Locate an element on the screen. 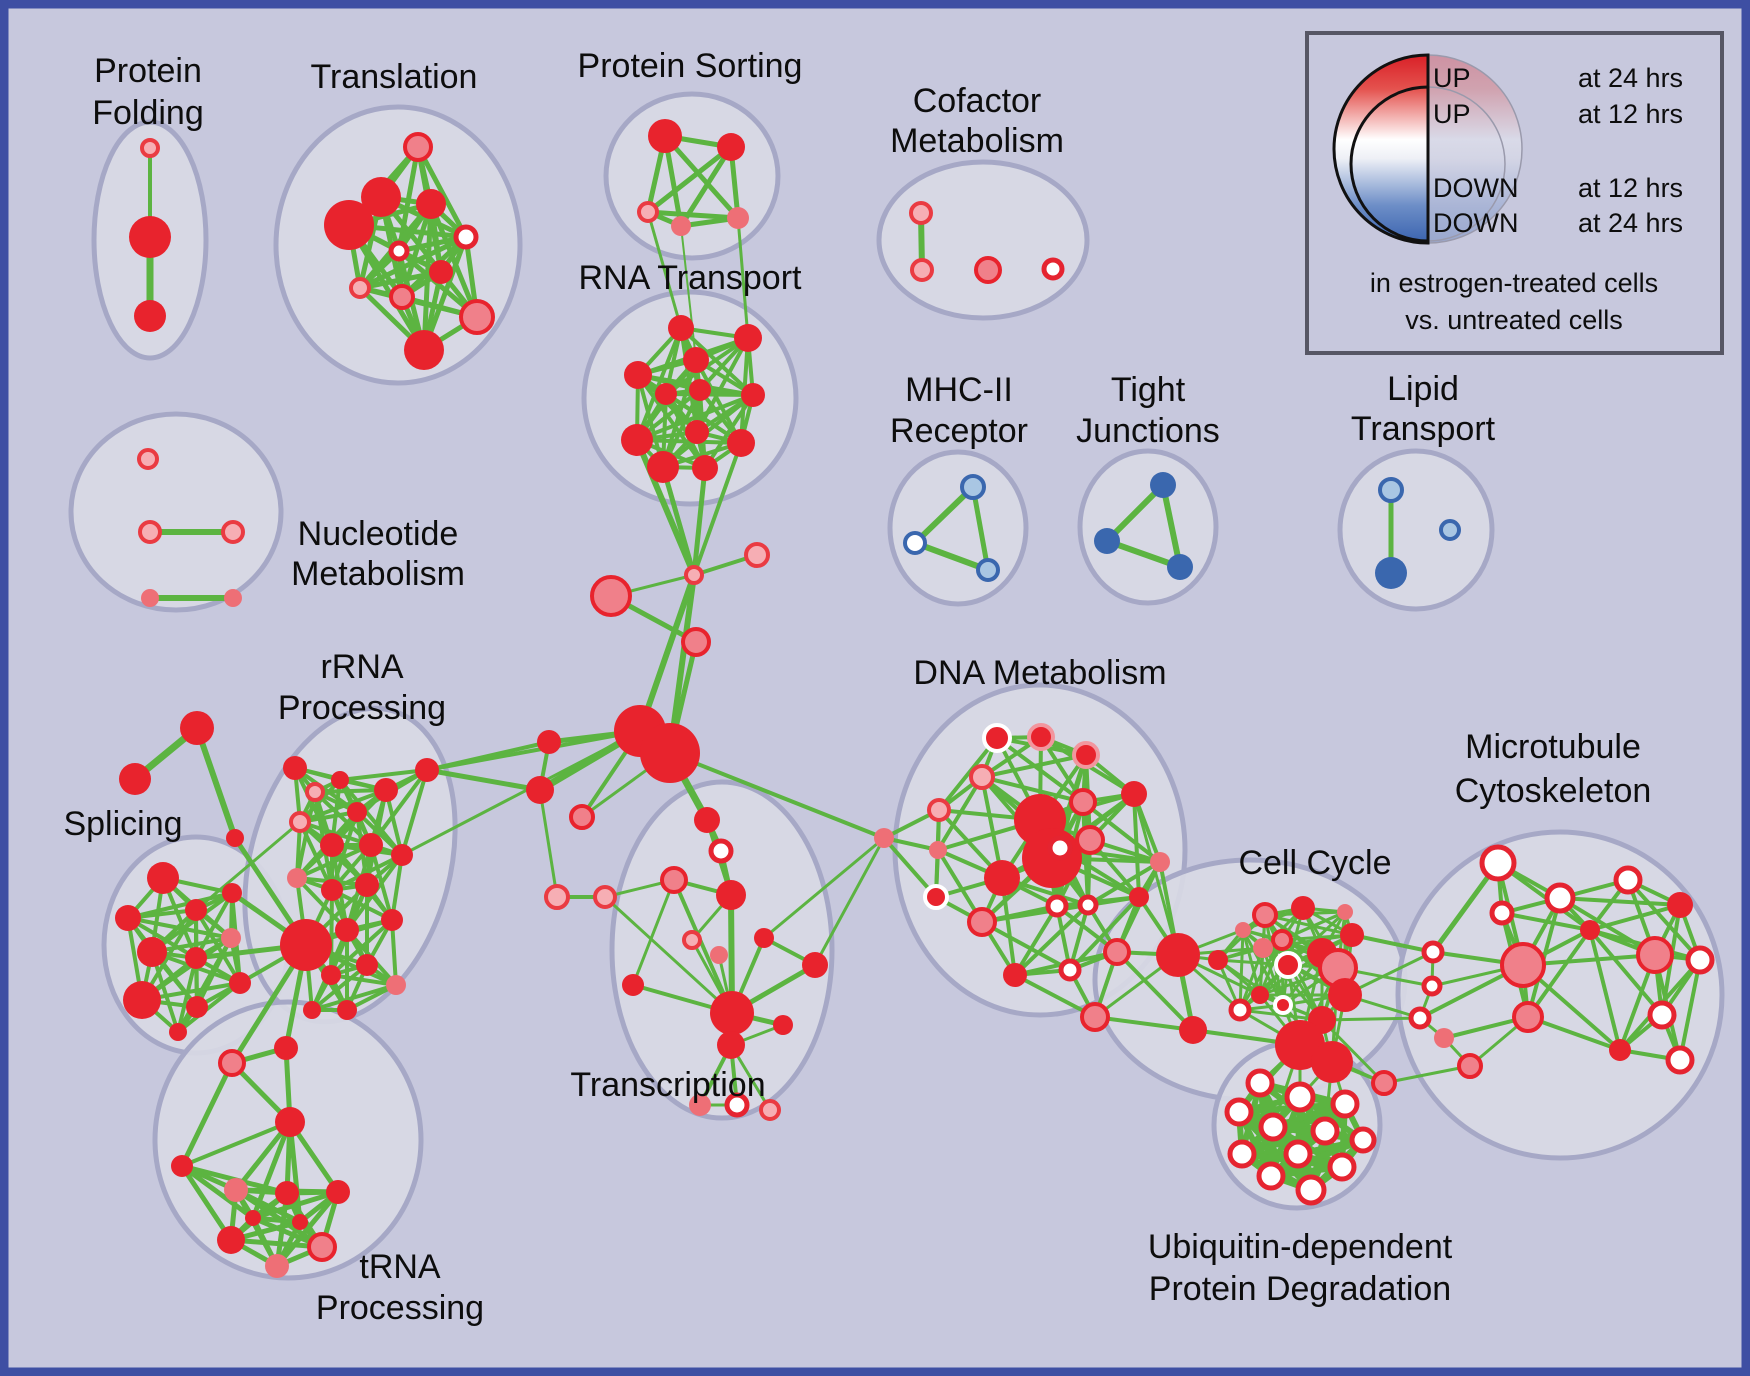 The height and width of the screenshot is (1376, 1750). legend-caption: vs. untreated cells is located at coordinates (1514, 320).